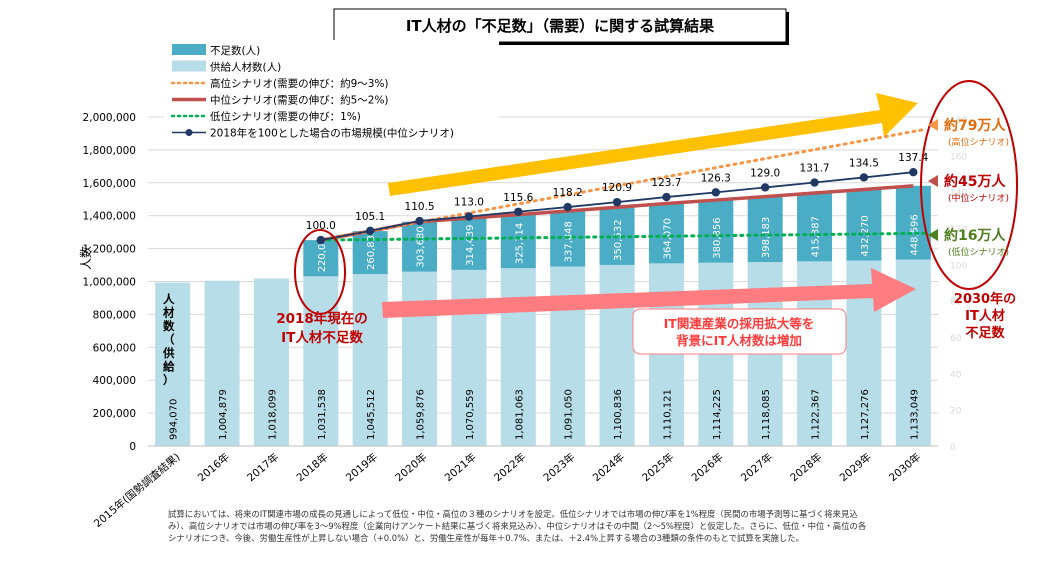 The height and width of the screenshot is (561, 1060). I want to click on market-index-label: 137.4, so click(913, 158).